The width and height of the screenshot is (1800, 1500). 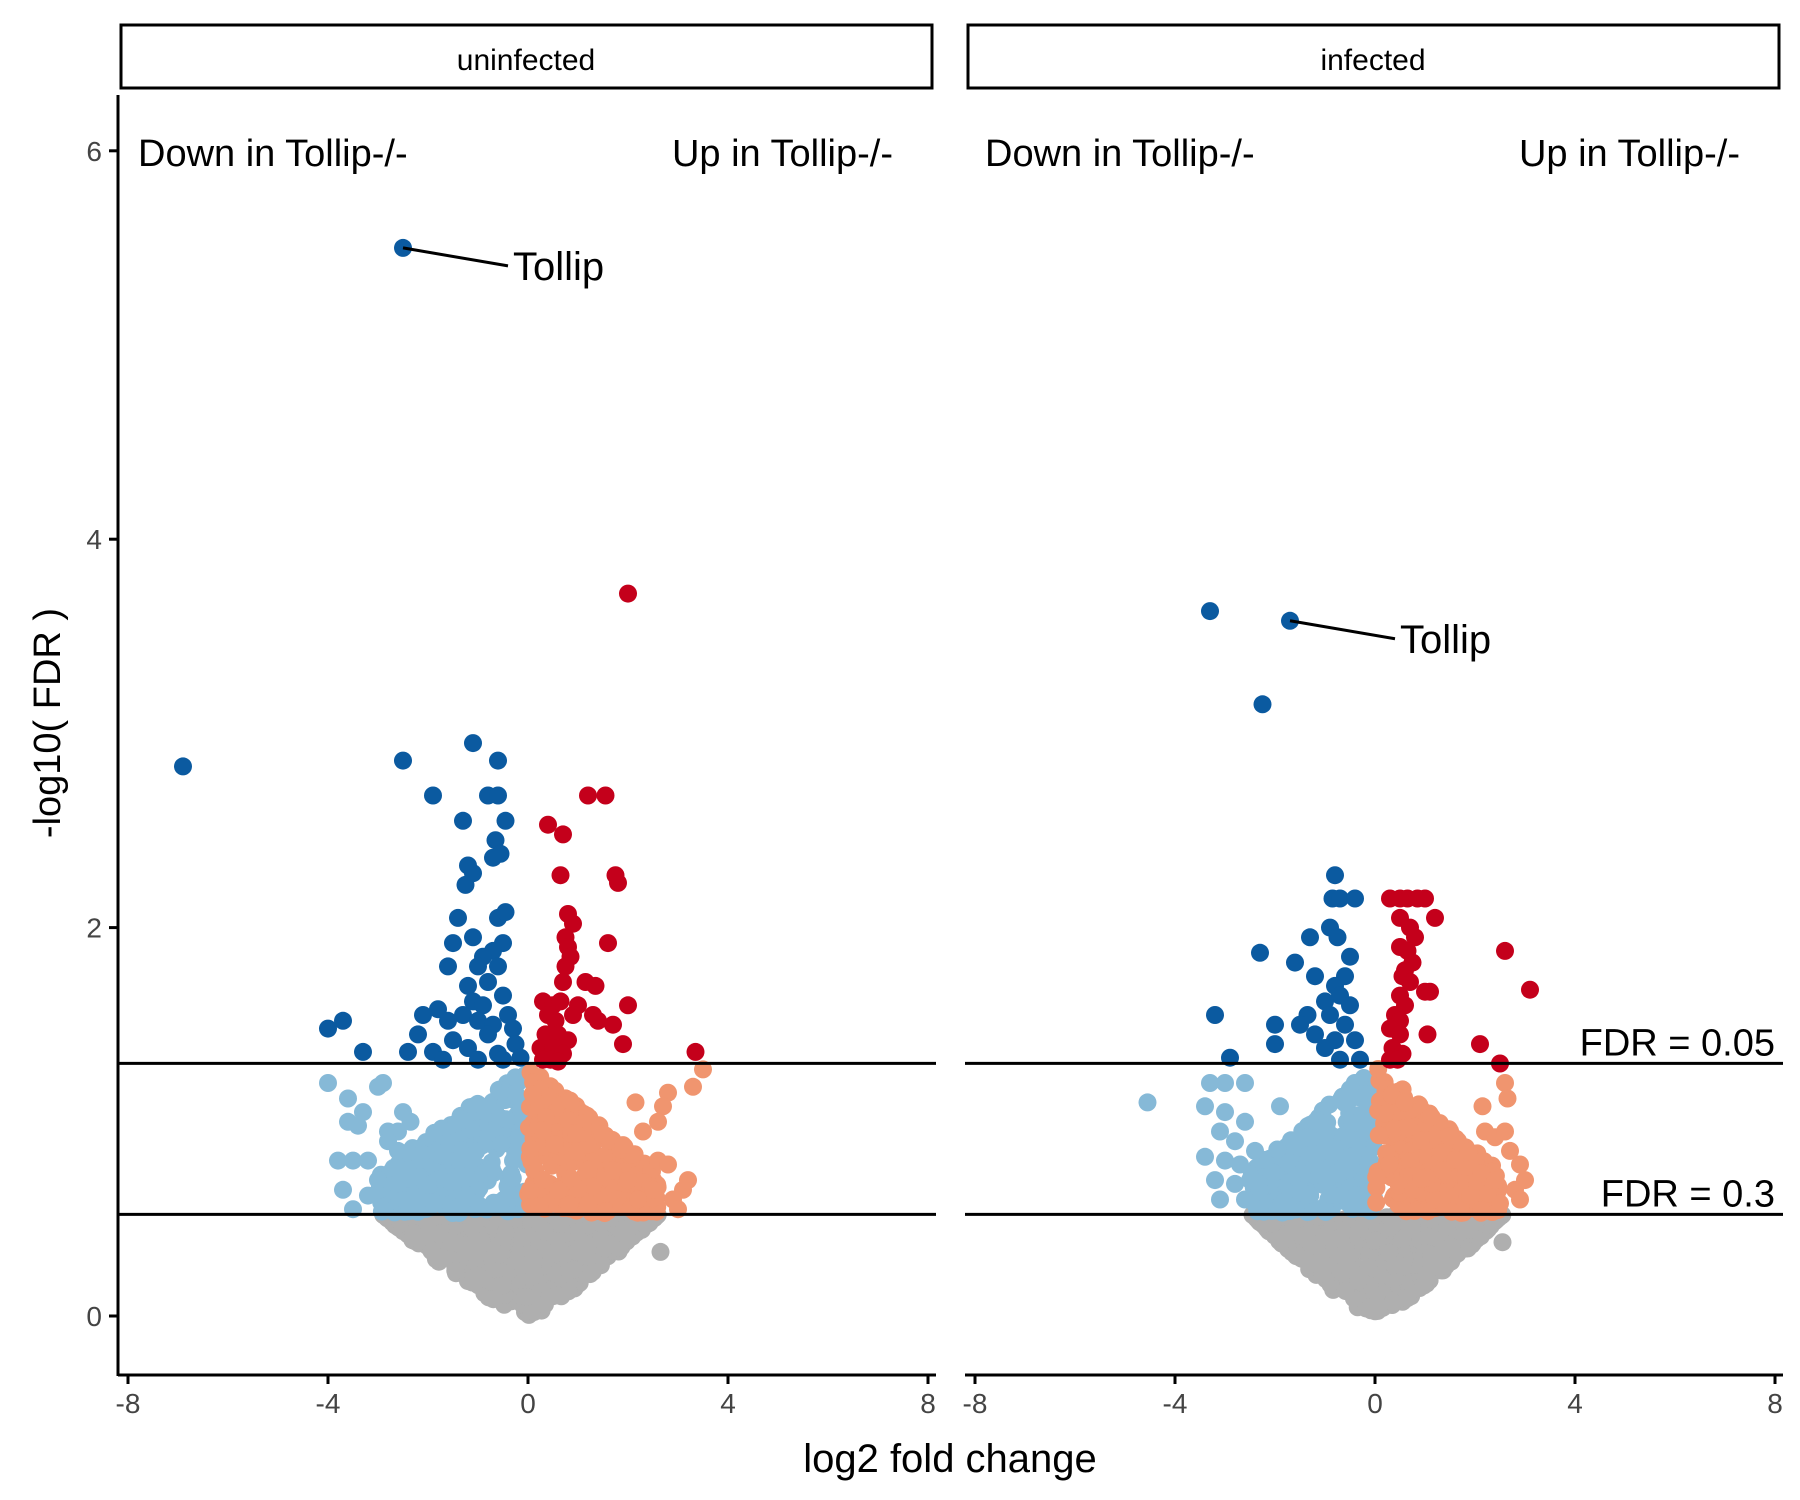 What do you see at coordinates (328, 1403) in the screenshot?
I see `x-tick-label: -4` at bounding box center [328, 1403].